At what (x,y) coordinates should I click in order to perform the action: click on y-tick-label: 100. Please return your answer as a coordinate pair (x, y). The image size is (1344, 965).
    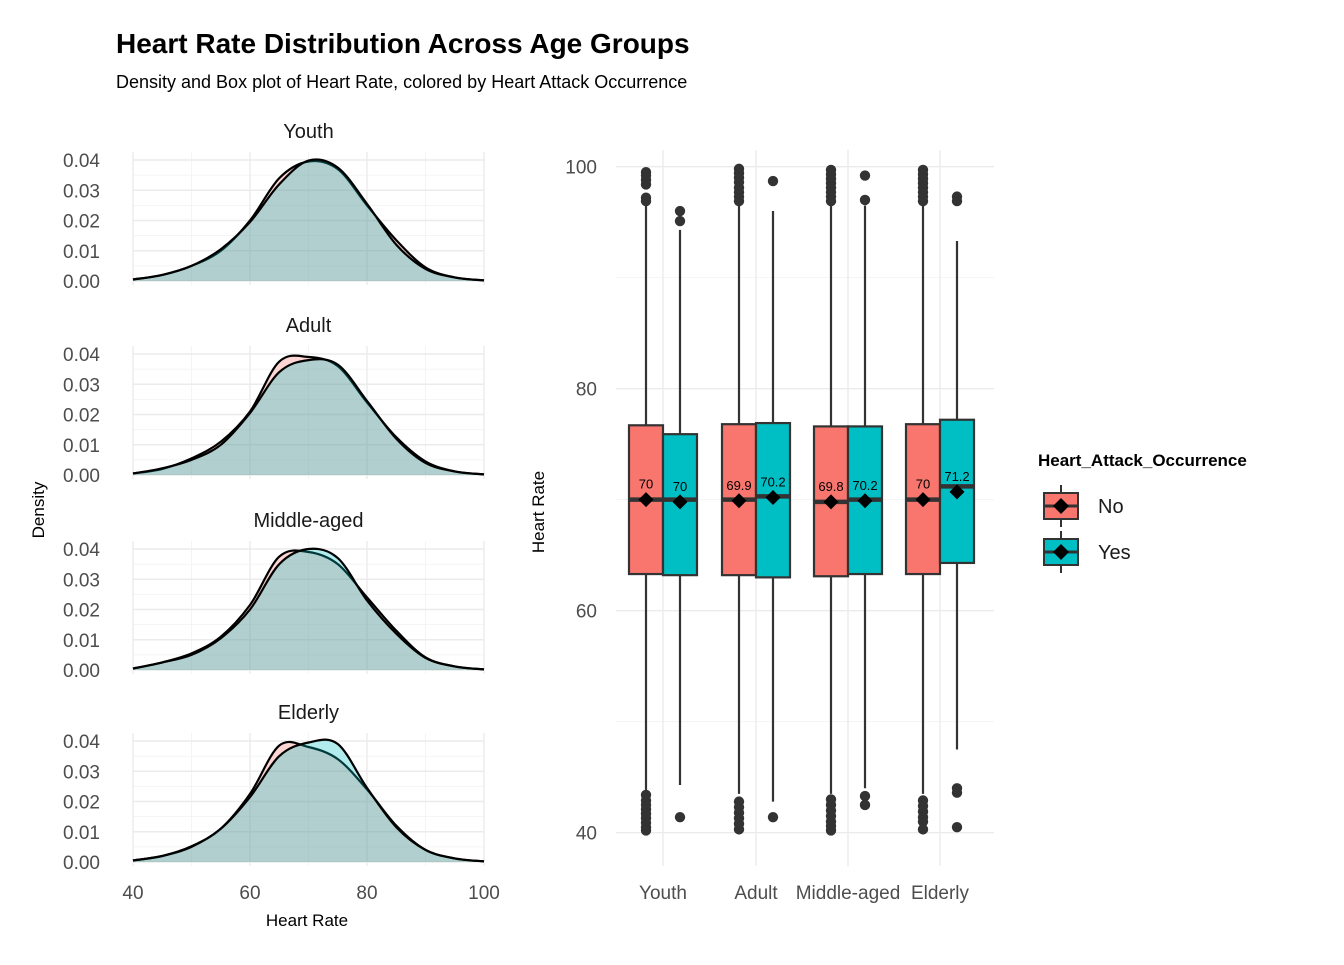
    Looking at the image, I should click on (581, 168).